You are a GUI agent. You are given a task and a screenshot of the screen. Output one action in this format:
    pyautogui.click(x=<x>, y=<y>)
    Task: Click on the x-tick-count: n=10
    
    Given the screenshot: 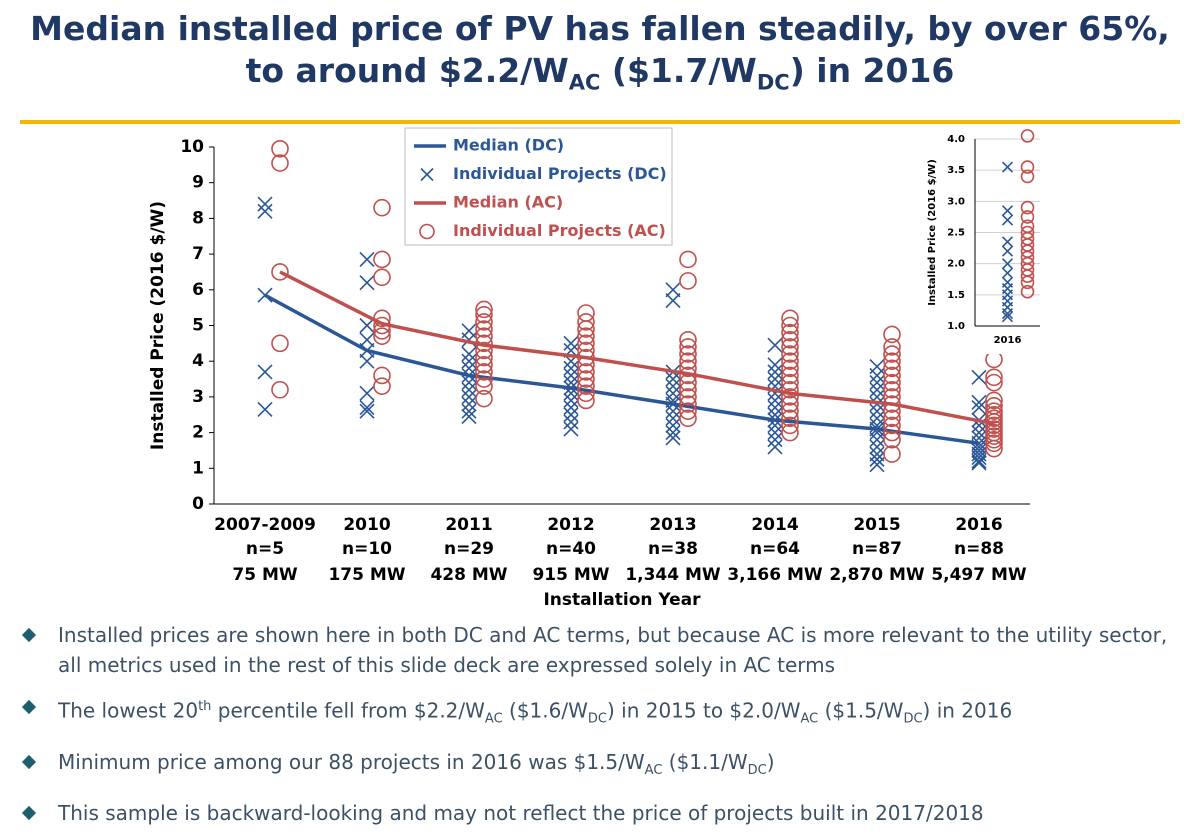 What is the action you would take?
    pyautogui.click(x=367, y=549)
    